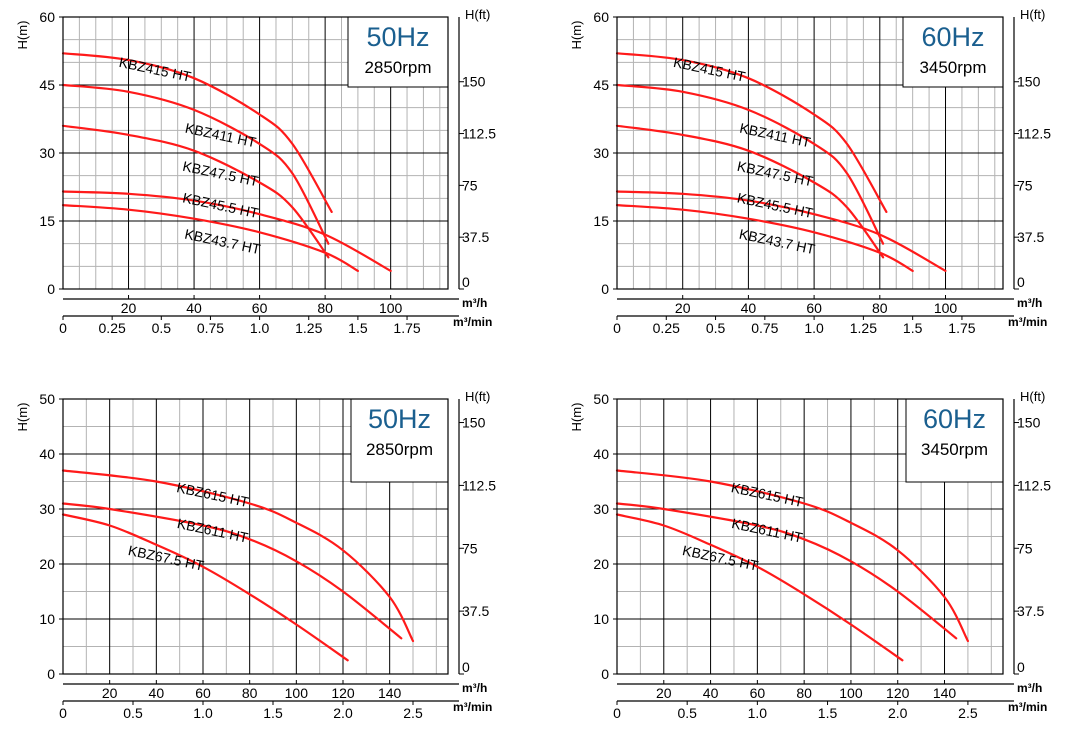  What do you see at coordinates (399, 449) in the screenshot?
I see `speed-label: 2850rpm` at bounding box center [399, 449].